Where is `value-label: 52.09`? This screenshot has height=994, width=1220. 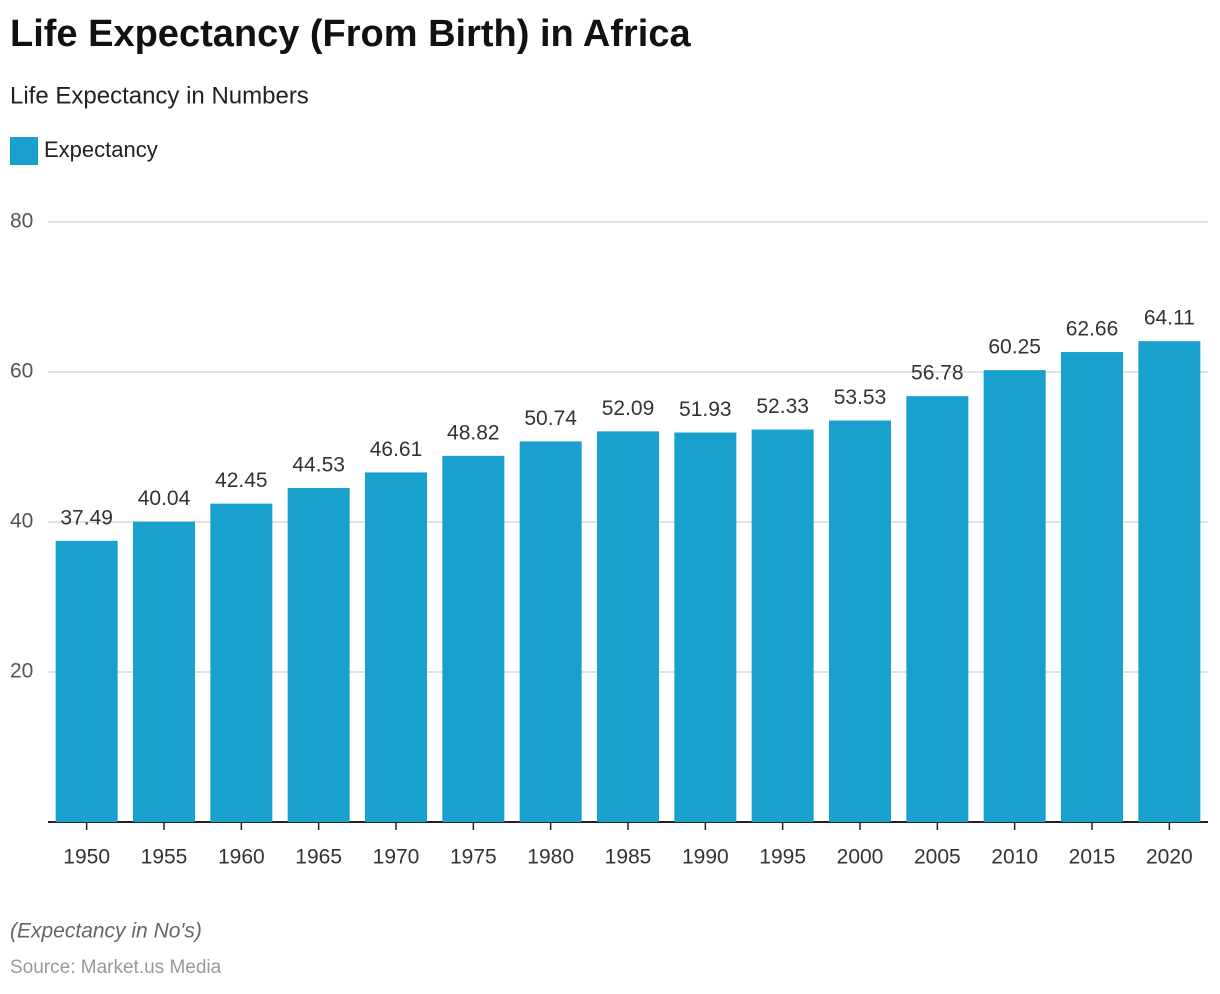
value-label: 52.09 is located at coordinates (628, 408).